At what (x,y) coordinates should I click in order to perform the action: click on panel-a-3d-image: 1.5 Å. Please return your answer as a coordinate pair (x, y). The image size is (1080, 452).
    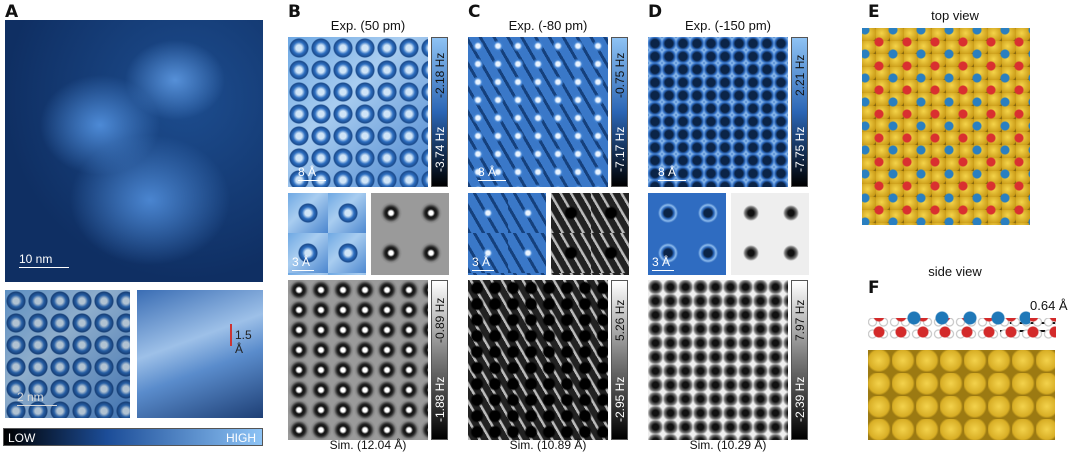
    Looking at the image, I should click on (200, 354).